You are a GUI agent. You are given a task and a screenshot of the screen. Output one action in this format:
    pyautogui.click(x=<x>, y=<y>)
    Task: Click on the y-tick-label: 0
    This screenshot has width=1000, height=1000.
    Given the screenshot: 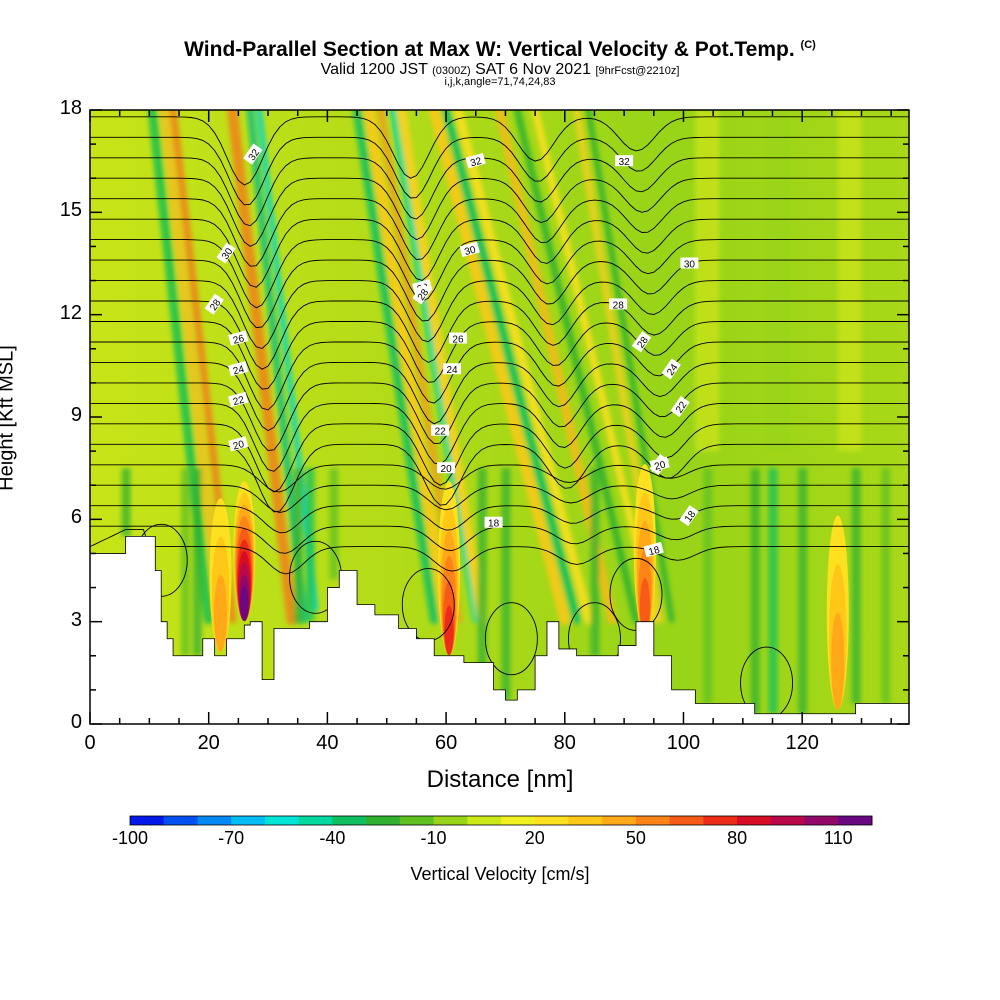 What is the action you would take?
    pyautogui.click(x=76, y=722)
    